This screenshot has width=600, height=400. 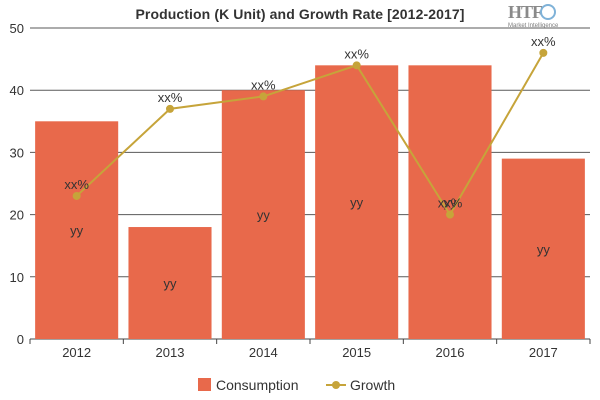 I want to click on point-growth-2016, so click(x=450, y=214).